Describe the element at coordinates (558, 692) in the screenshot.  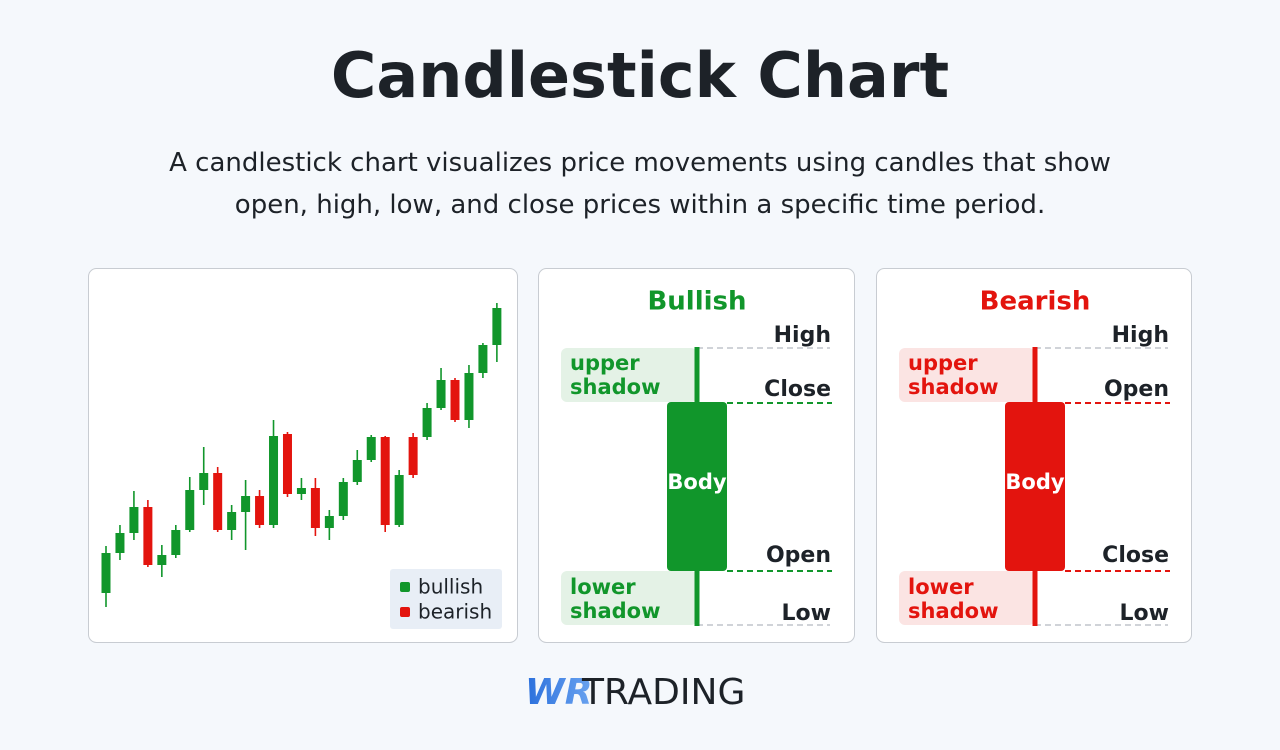
I see `logo-mark: WR` at that location.